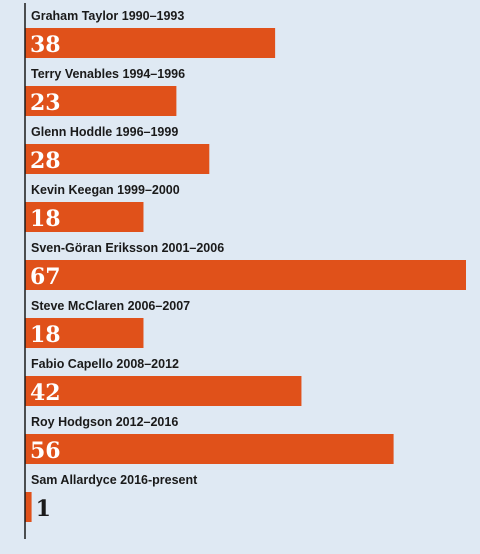  What do you see at coordinates (110, 306) in the screenshot?
I see `category-label: Steve McClaren 2006–2007` at bounding box center [110, 306].